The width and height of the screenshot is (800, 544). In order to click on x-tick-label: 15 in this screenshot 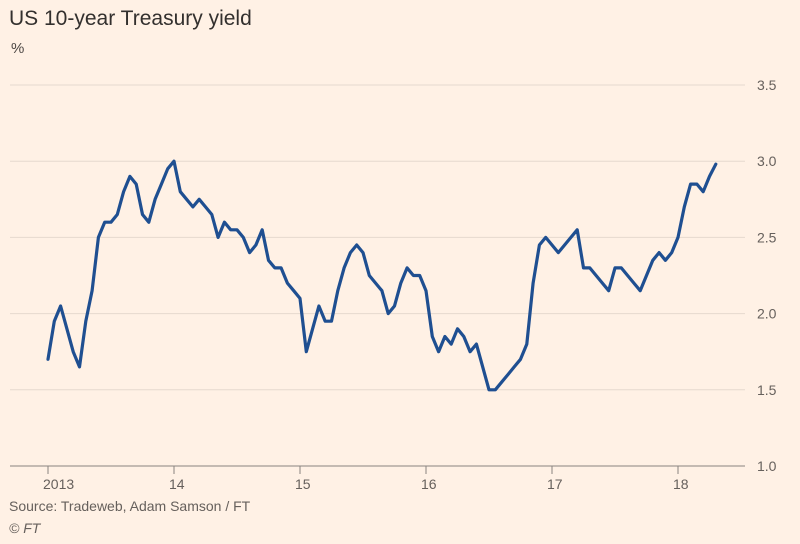, I will do `click(303, 484)`.